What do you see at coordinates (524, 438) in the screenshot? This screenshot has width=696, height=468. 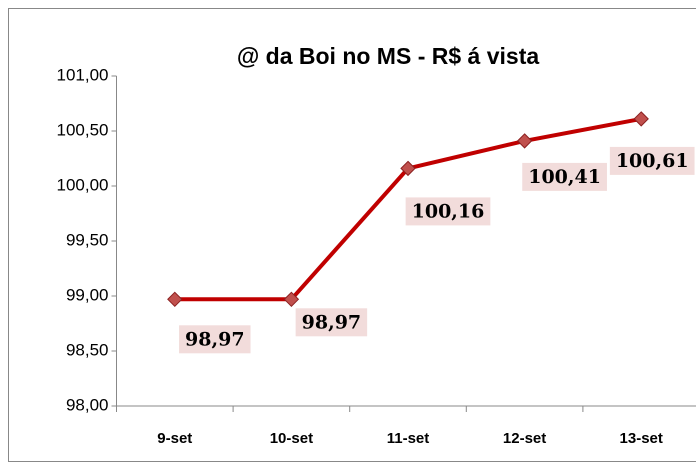 I see `x-tick-label: 12-set` at bounding box center [524, 438].